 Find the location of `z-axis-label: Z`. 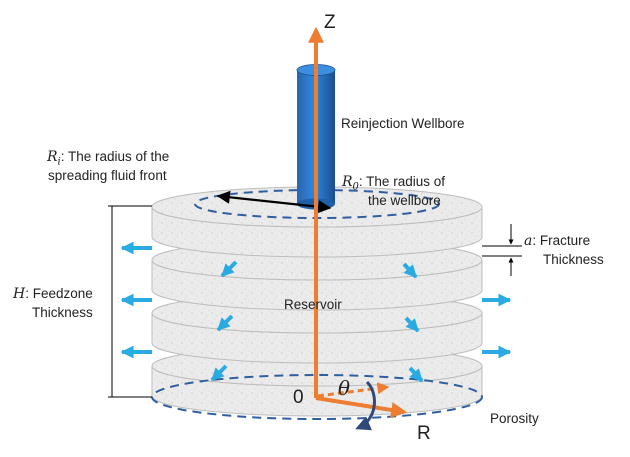

z-axis-label: Z is located at coordinates (330, 22).